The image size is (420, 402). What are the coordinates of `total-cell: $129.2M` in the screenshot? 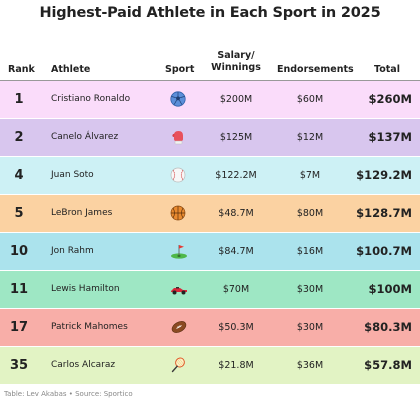 It's located at (384, 175).